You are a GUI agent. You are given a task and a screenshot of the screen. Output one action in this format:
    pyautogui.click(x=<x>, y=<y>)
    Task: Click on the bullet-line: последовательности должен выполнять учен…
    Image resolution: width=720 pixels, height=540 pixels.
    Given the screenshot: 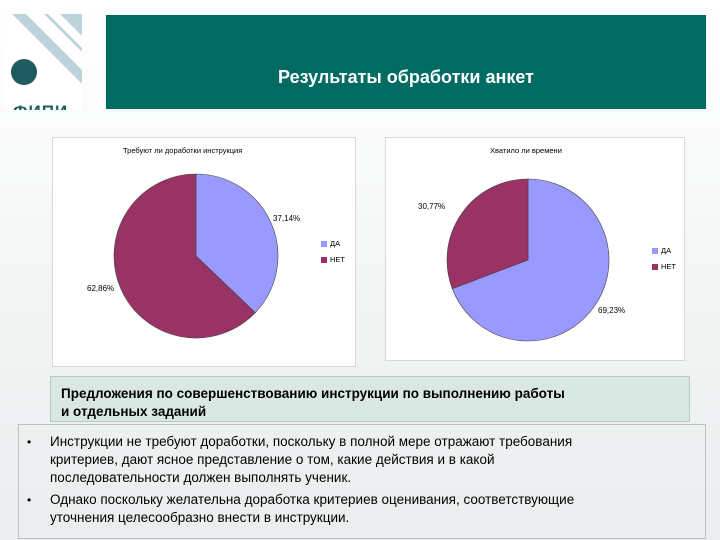 What is the action you would take?
    pyautogui.click(x=201, y=477)
    